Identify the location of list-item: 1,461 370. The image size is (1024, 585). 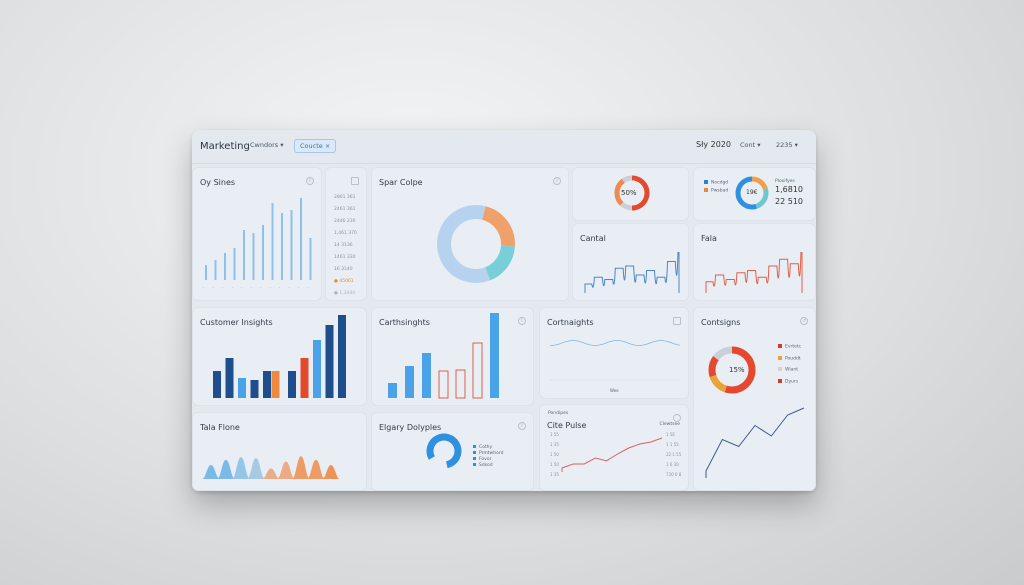
(345, 233).